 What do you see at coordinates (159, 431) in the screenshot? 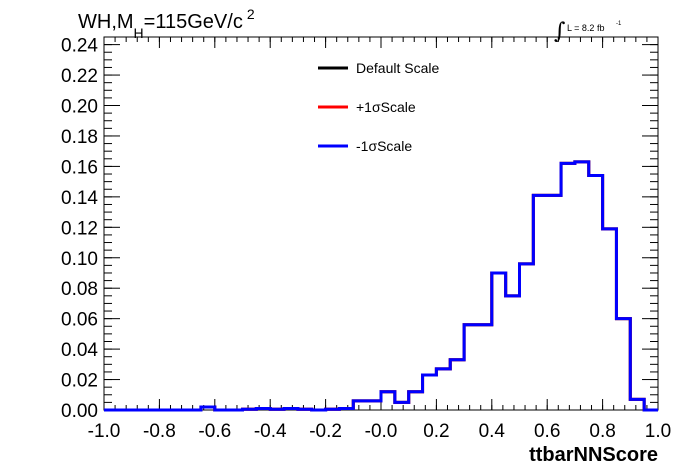
I see `x-tick-label: -0.8` at bounding box center [159, 431].